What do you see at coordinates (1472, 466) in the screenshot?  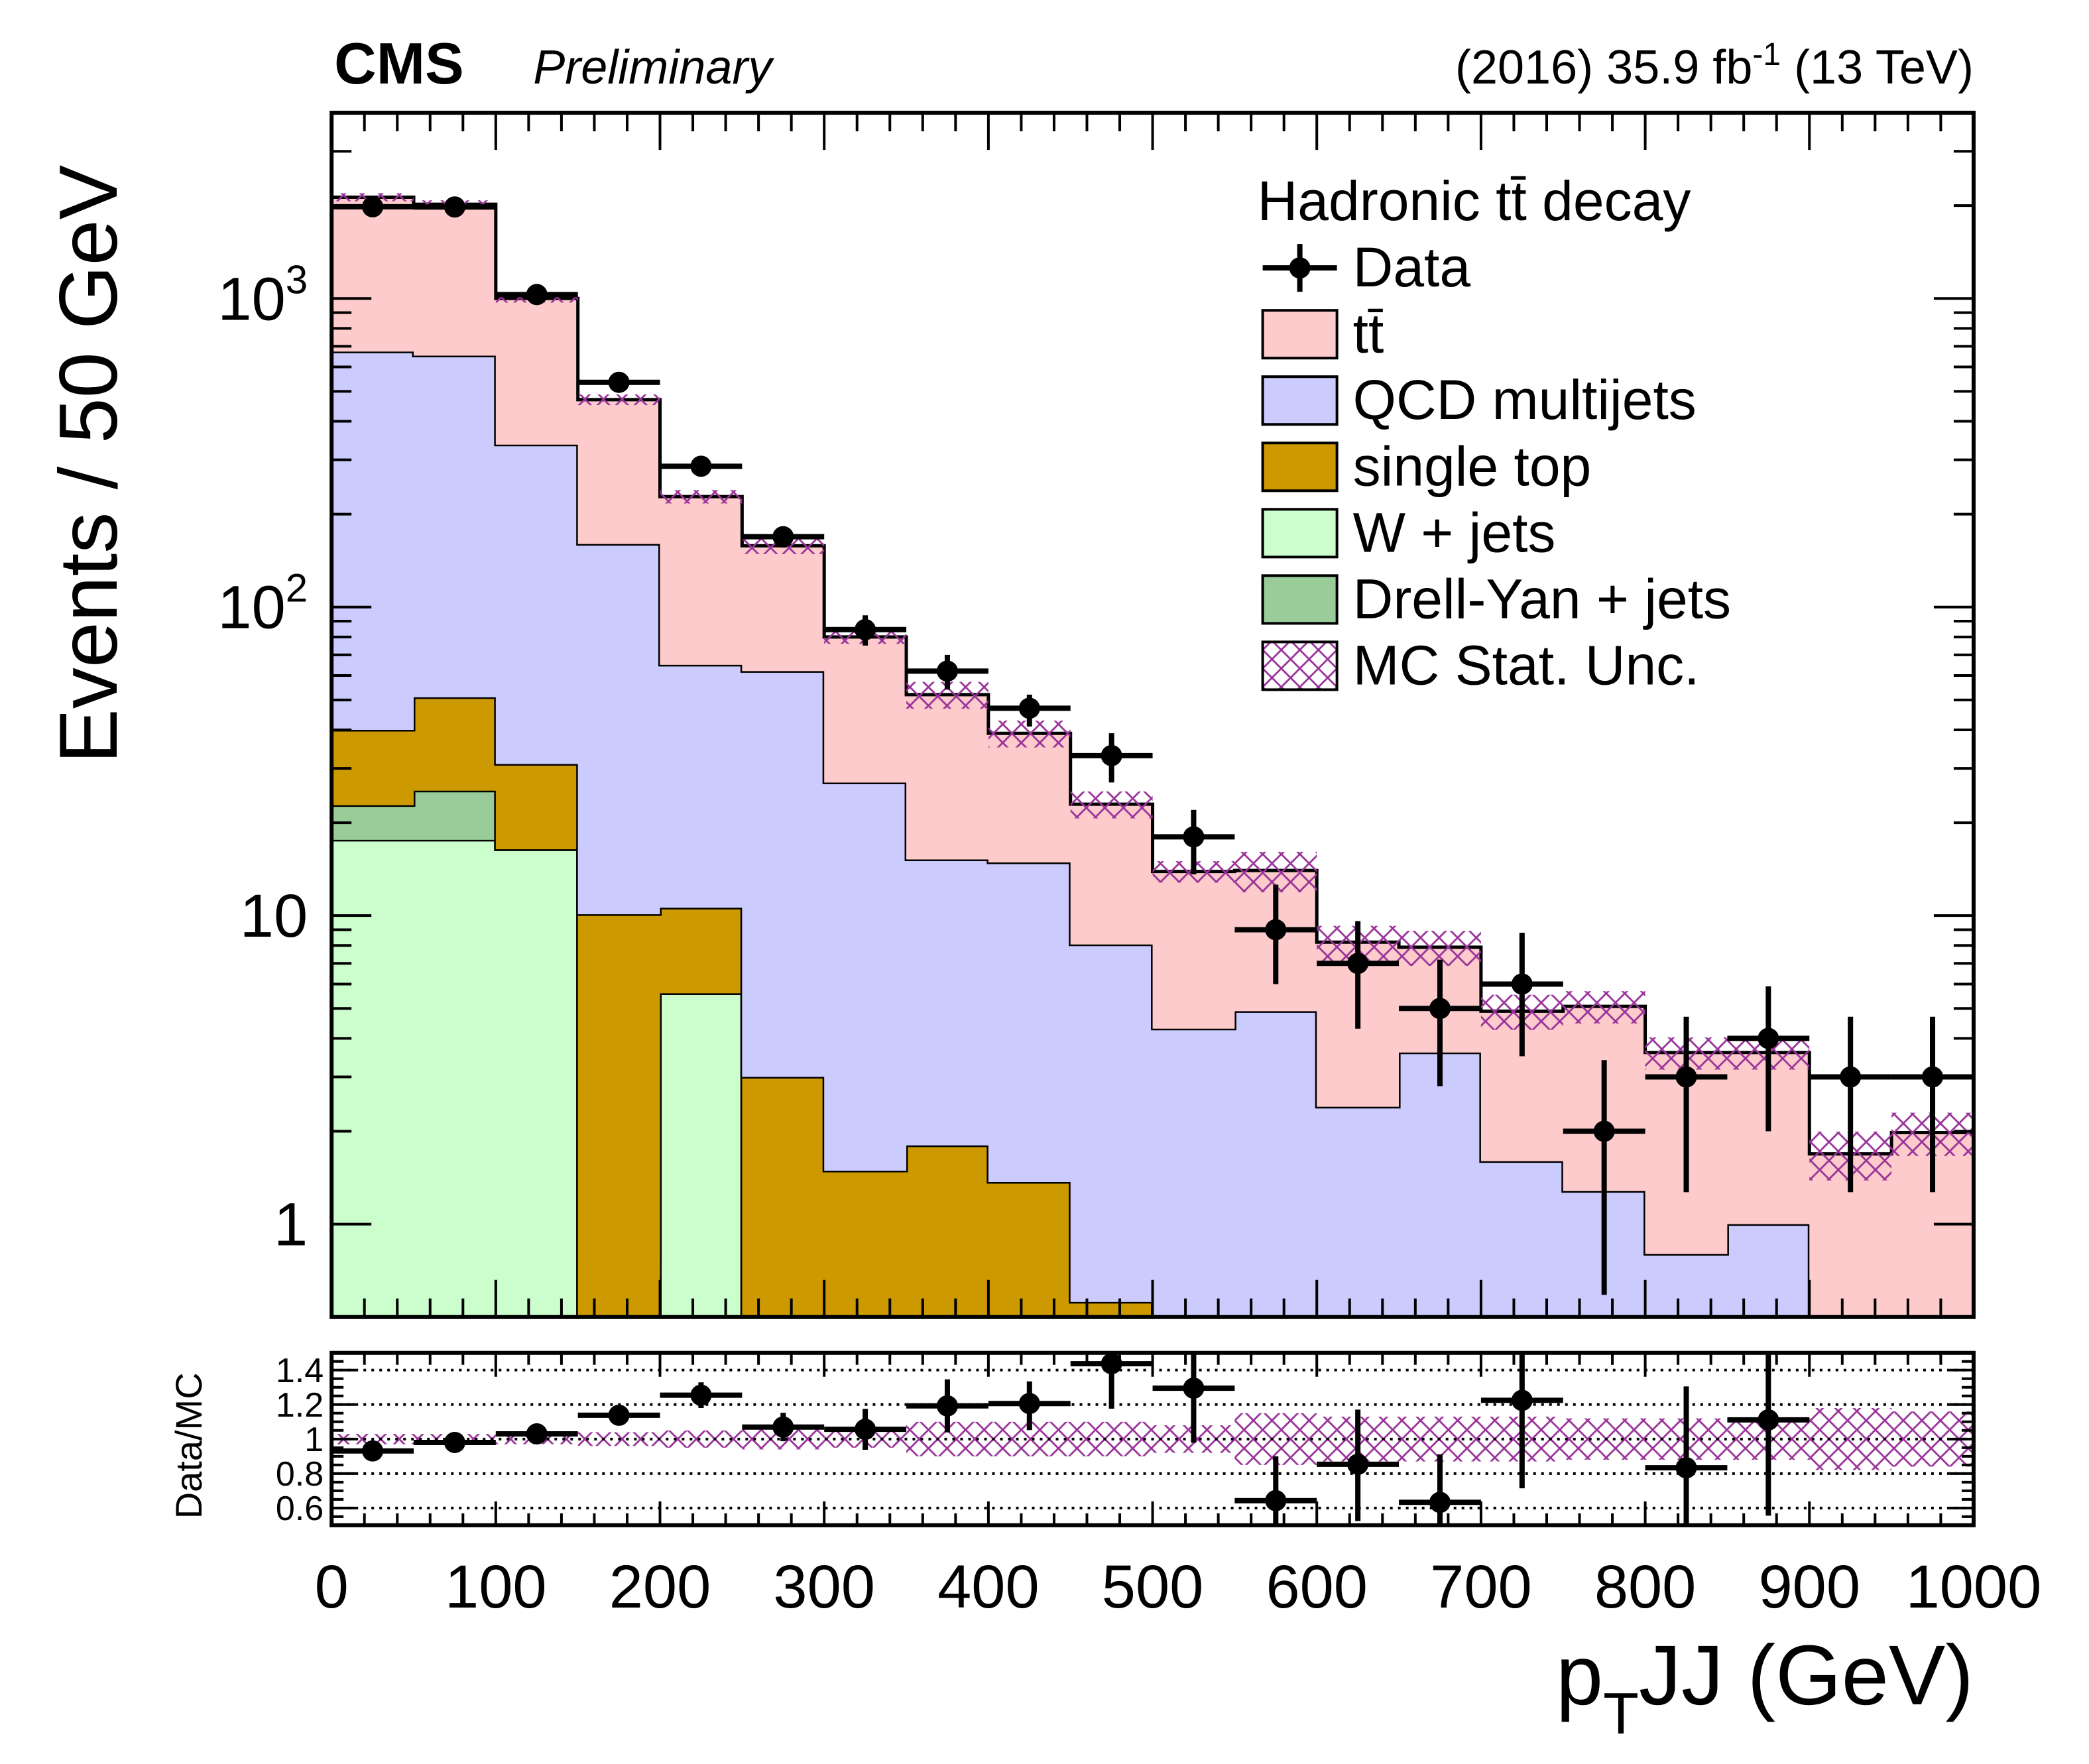 I see `legend-label: single top` at bounding box center [1472, 466].